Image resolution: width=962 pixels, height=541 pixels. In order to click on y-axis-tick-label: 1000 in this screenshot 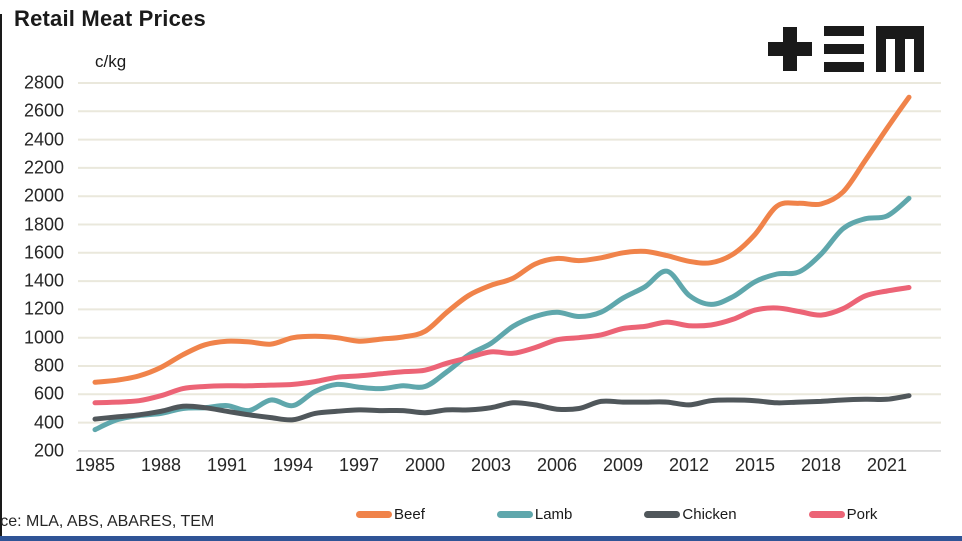, I will do `click(43, 337)`.